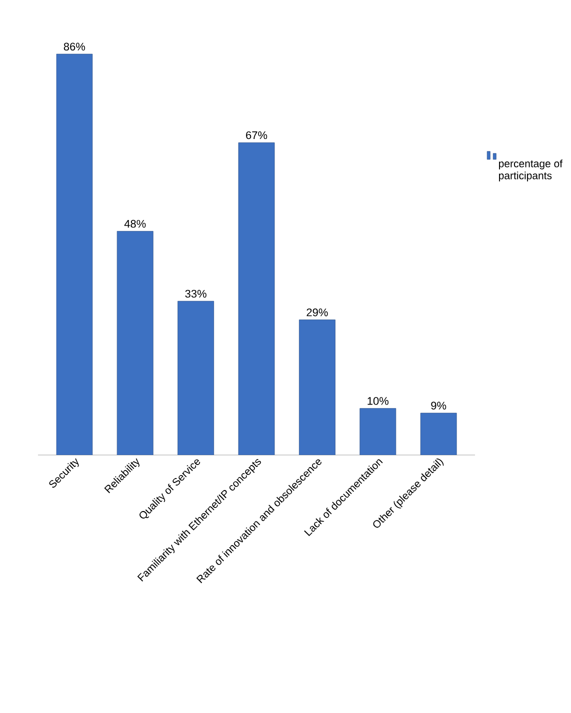  What do you see at coordinates (135, 224) in the screenshot?
I see `data-label: 48%` at bounding box center [135, 224].